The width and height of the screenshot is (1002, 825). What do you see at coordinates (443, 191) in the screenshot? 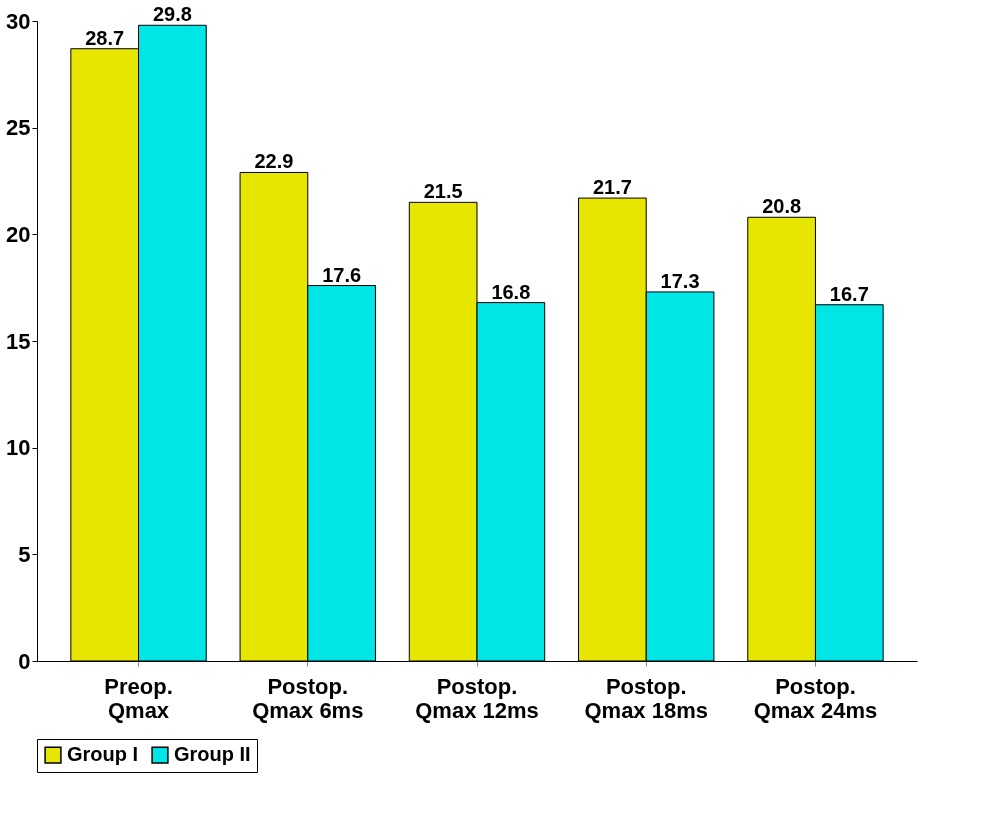
I see `data-label: 21.5` at bounding box center [443, 191].